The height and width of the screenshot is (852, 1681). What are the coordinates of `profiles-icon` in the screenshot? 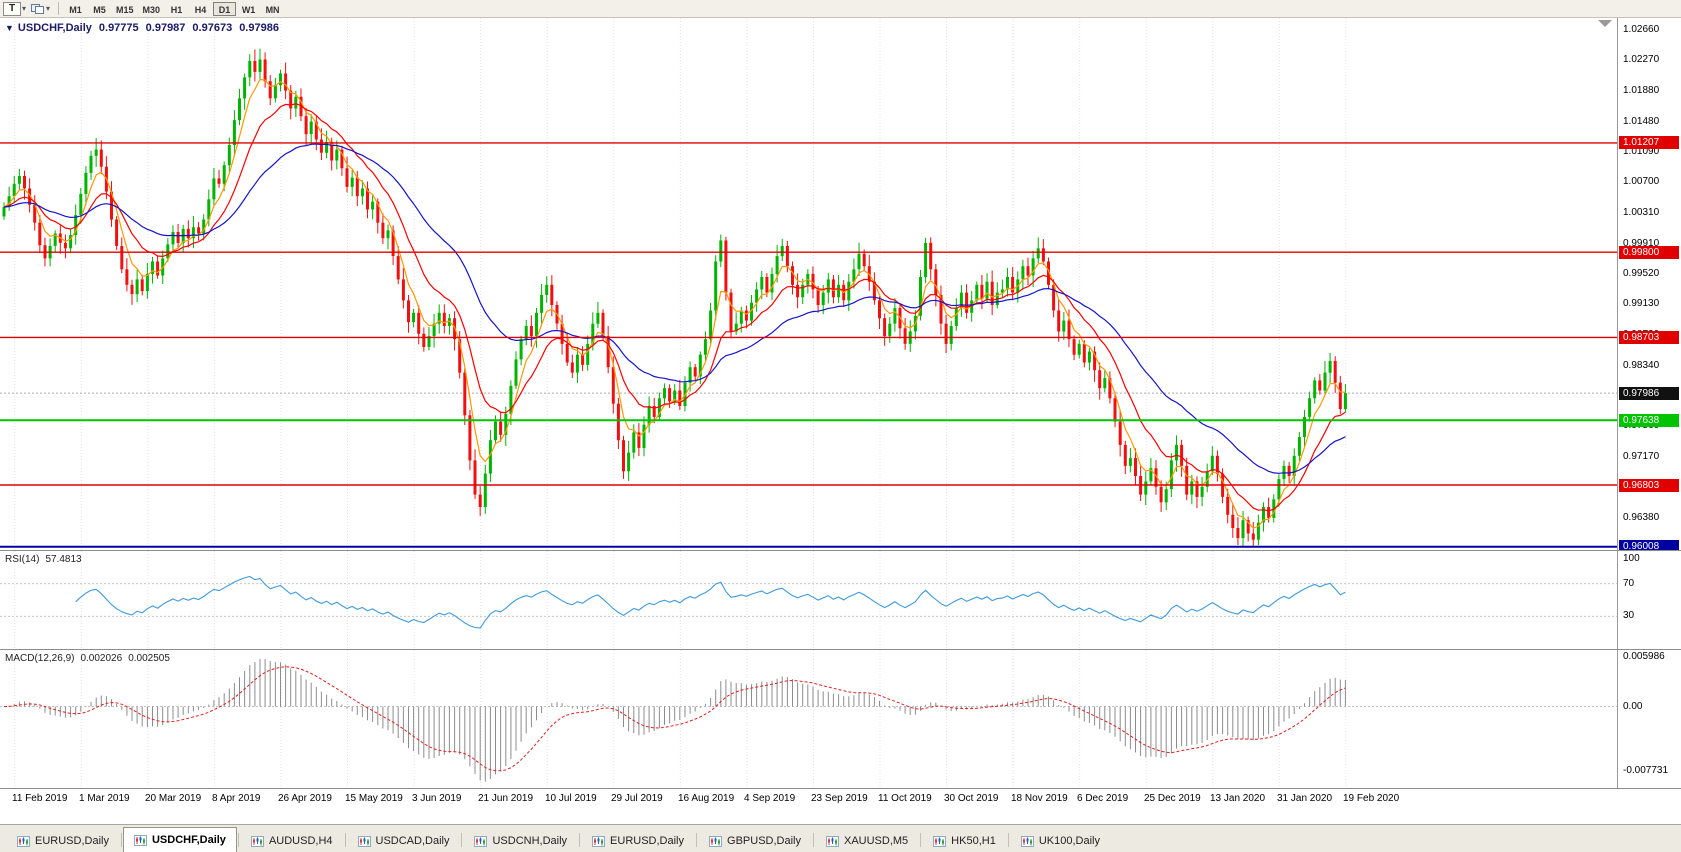 It's located at (37, 9).